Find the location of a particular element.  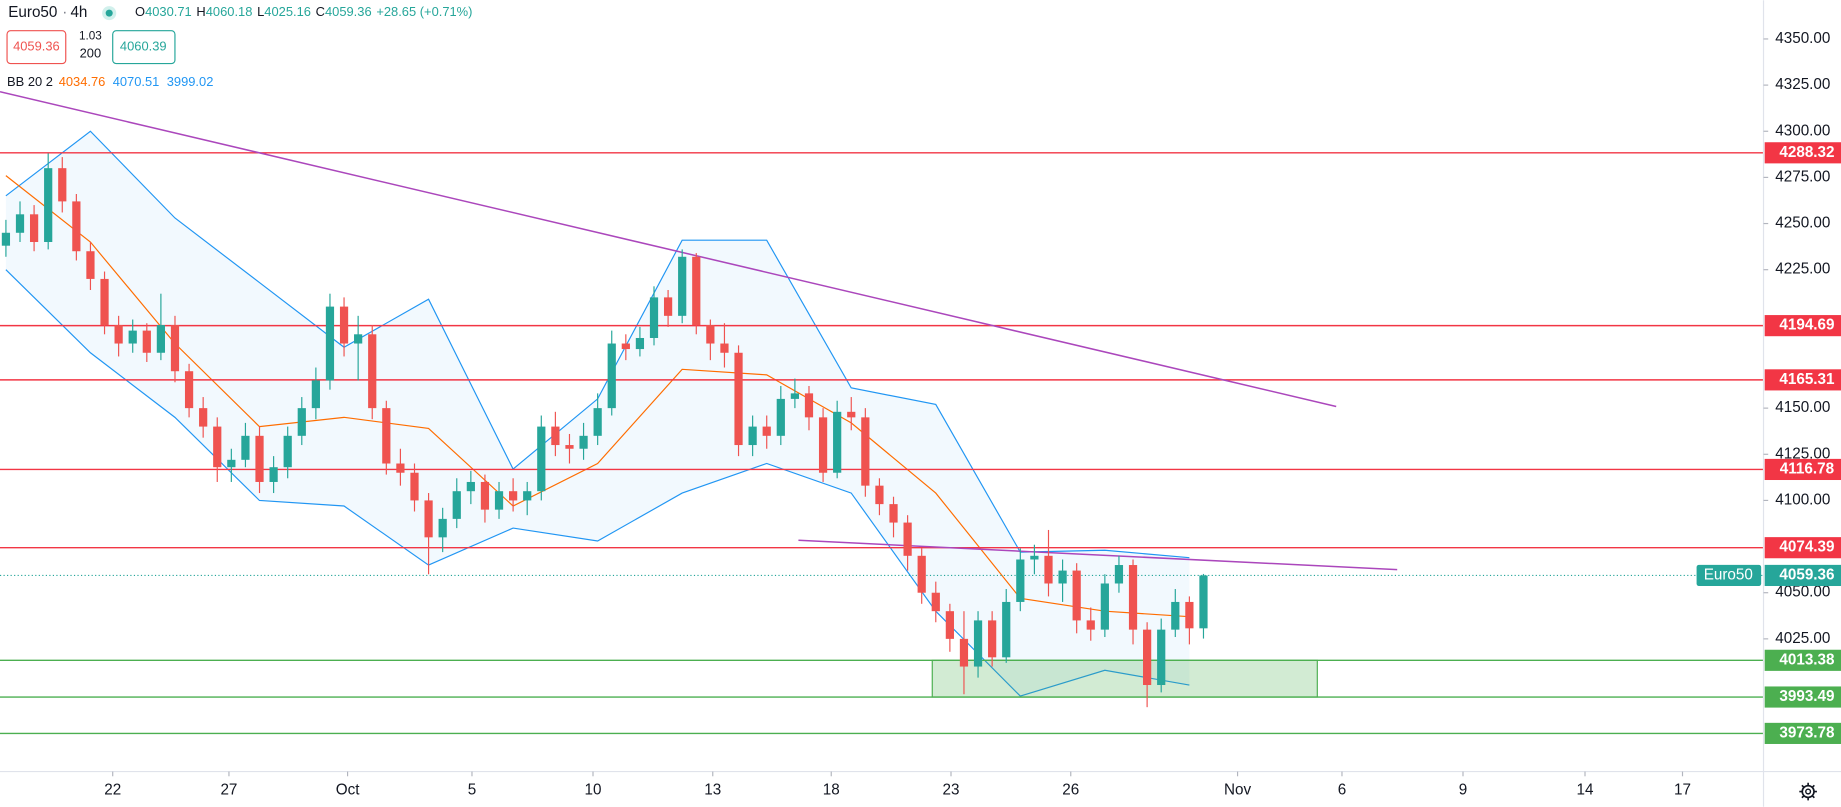

y-tick-label: 4275.00 is located at coordinates (1802, 176).